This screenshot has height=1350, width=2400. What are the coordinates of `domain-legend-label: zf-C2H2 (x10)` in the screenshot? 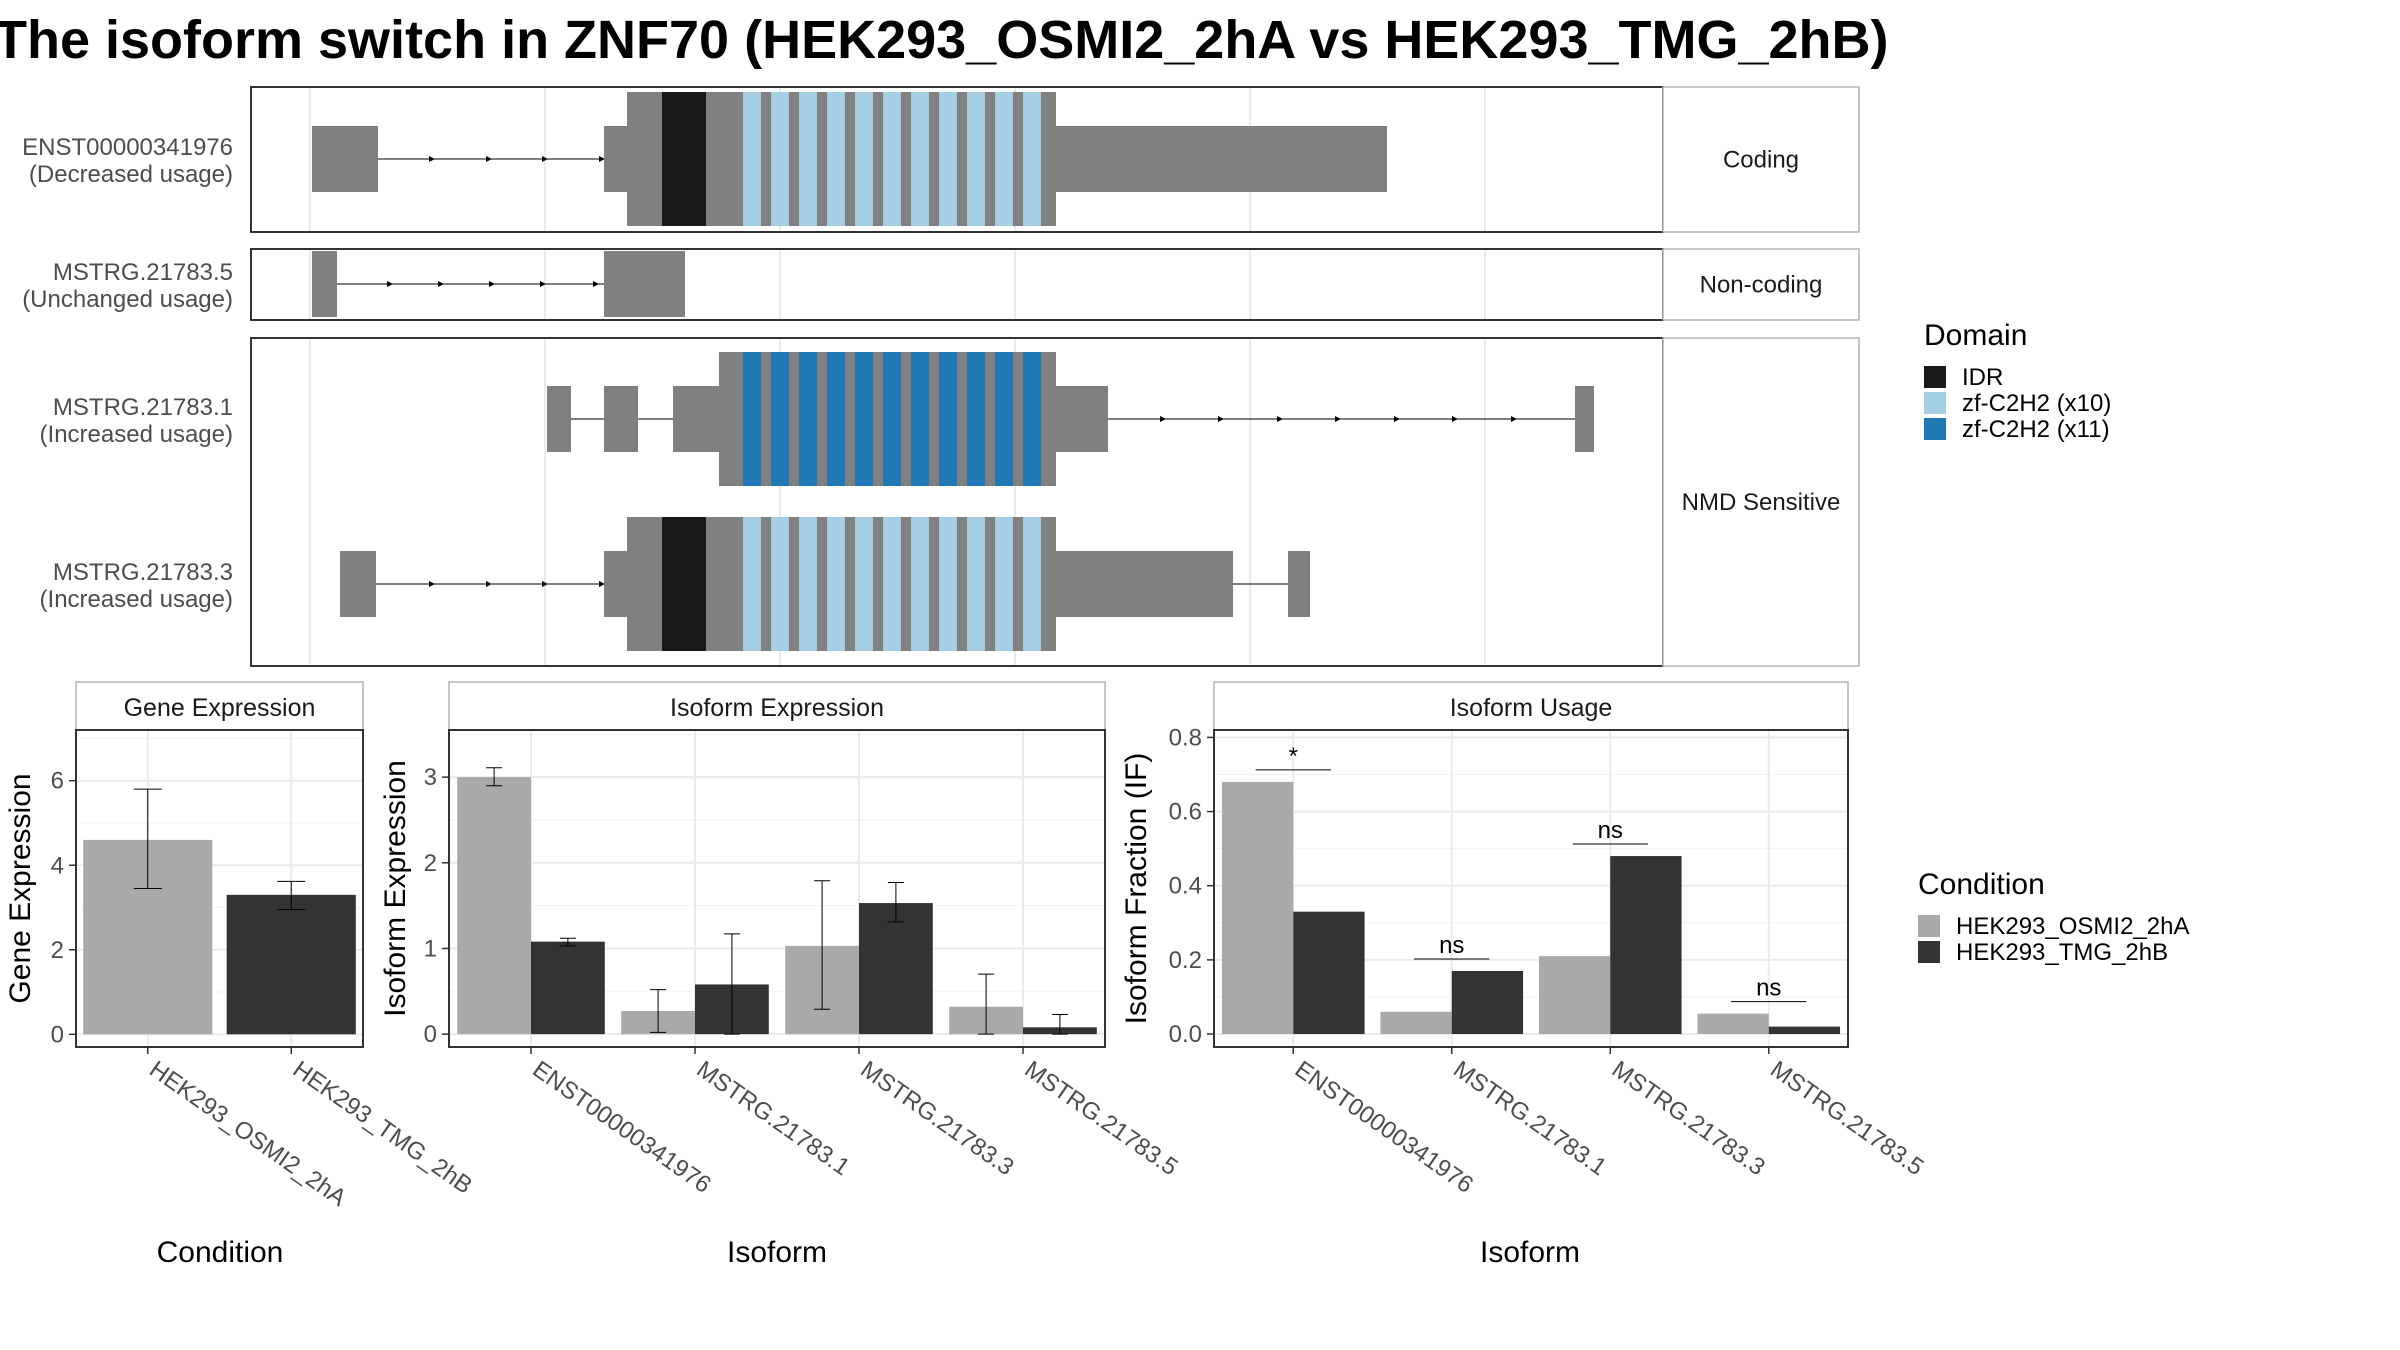 It's located at (2036, 403).